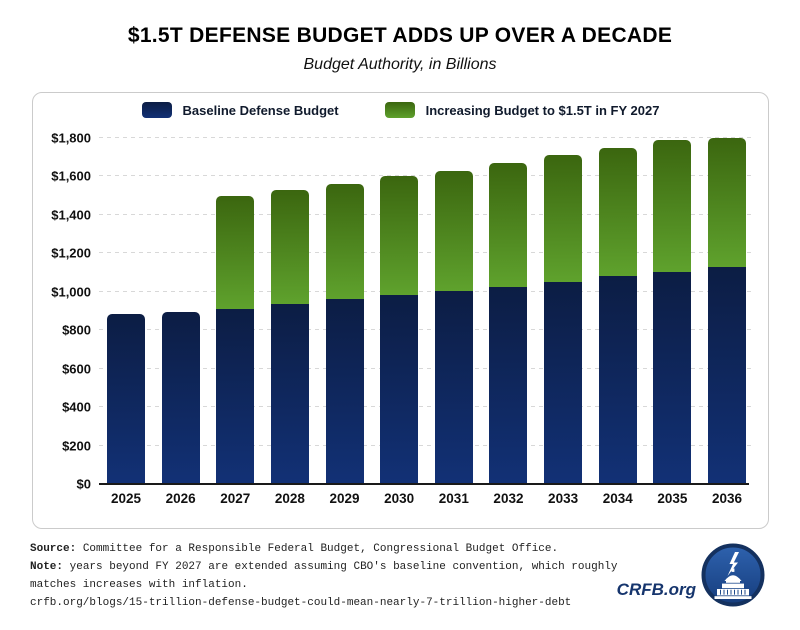  What do you see at coordinates (71, 292) in the screenshot?
I see `y-axis-label: $1,000` at bounding box center [71, 292].